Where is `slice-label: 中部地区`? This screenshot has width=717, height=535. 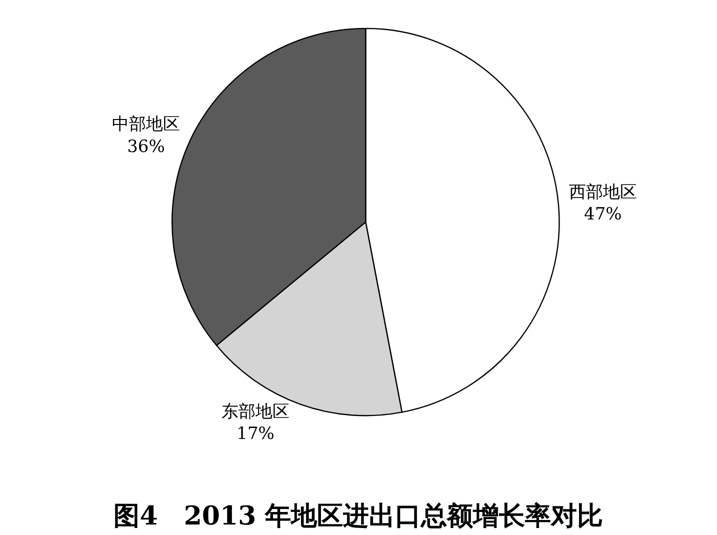
slice-label: 中部地区 is located at coordinates (146, 124).